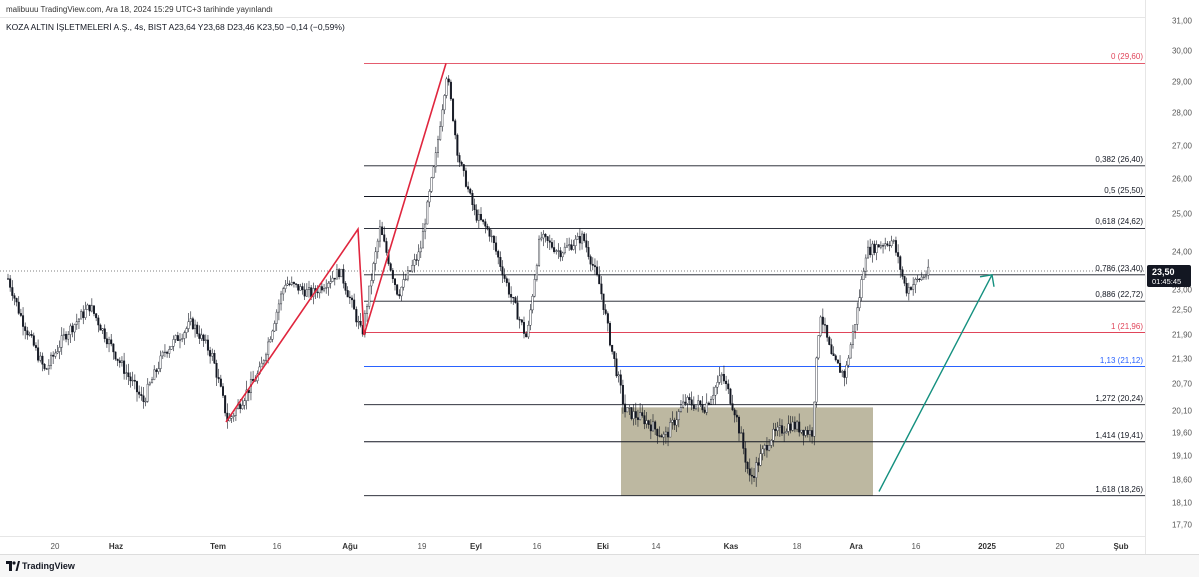 The image size is (1199, 577). I want to click on price-tick: 21,30, so click(1181, 359).